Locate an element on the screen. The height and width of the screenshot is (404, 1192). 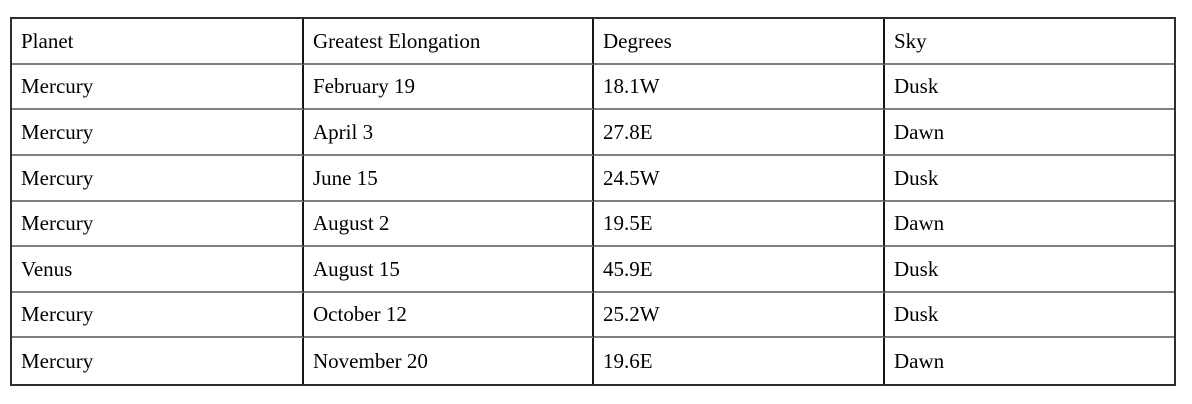
table-cell-elongation: February 19 is located at coordinates (449, 87).